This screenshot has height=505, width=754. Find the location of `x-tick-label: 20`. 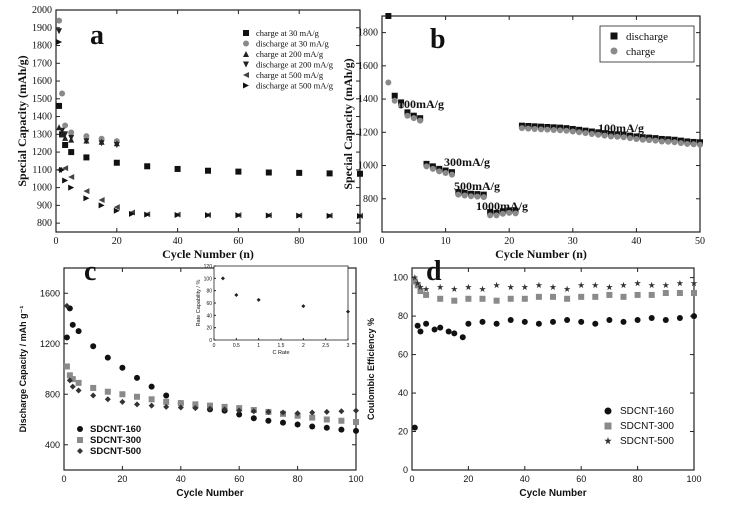

x-tick-label: 20 is located at coordinates (117, 241).